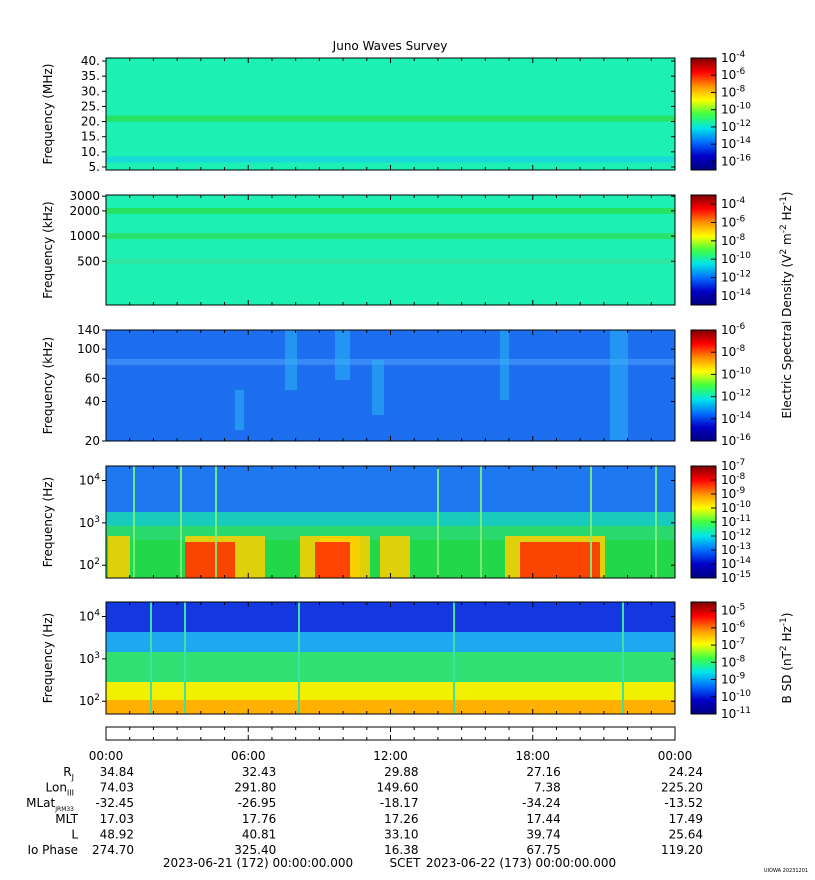 This screenshot has width=815, height=880. I want to click on ephemeris-value: 17.44, so click(543, 819).